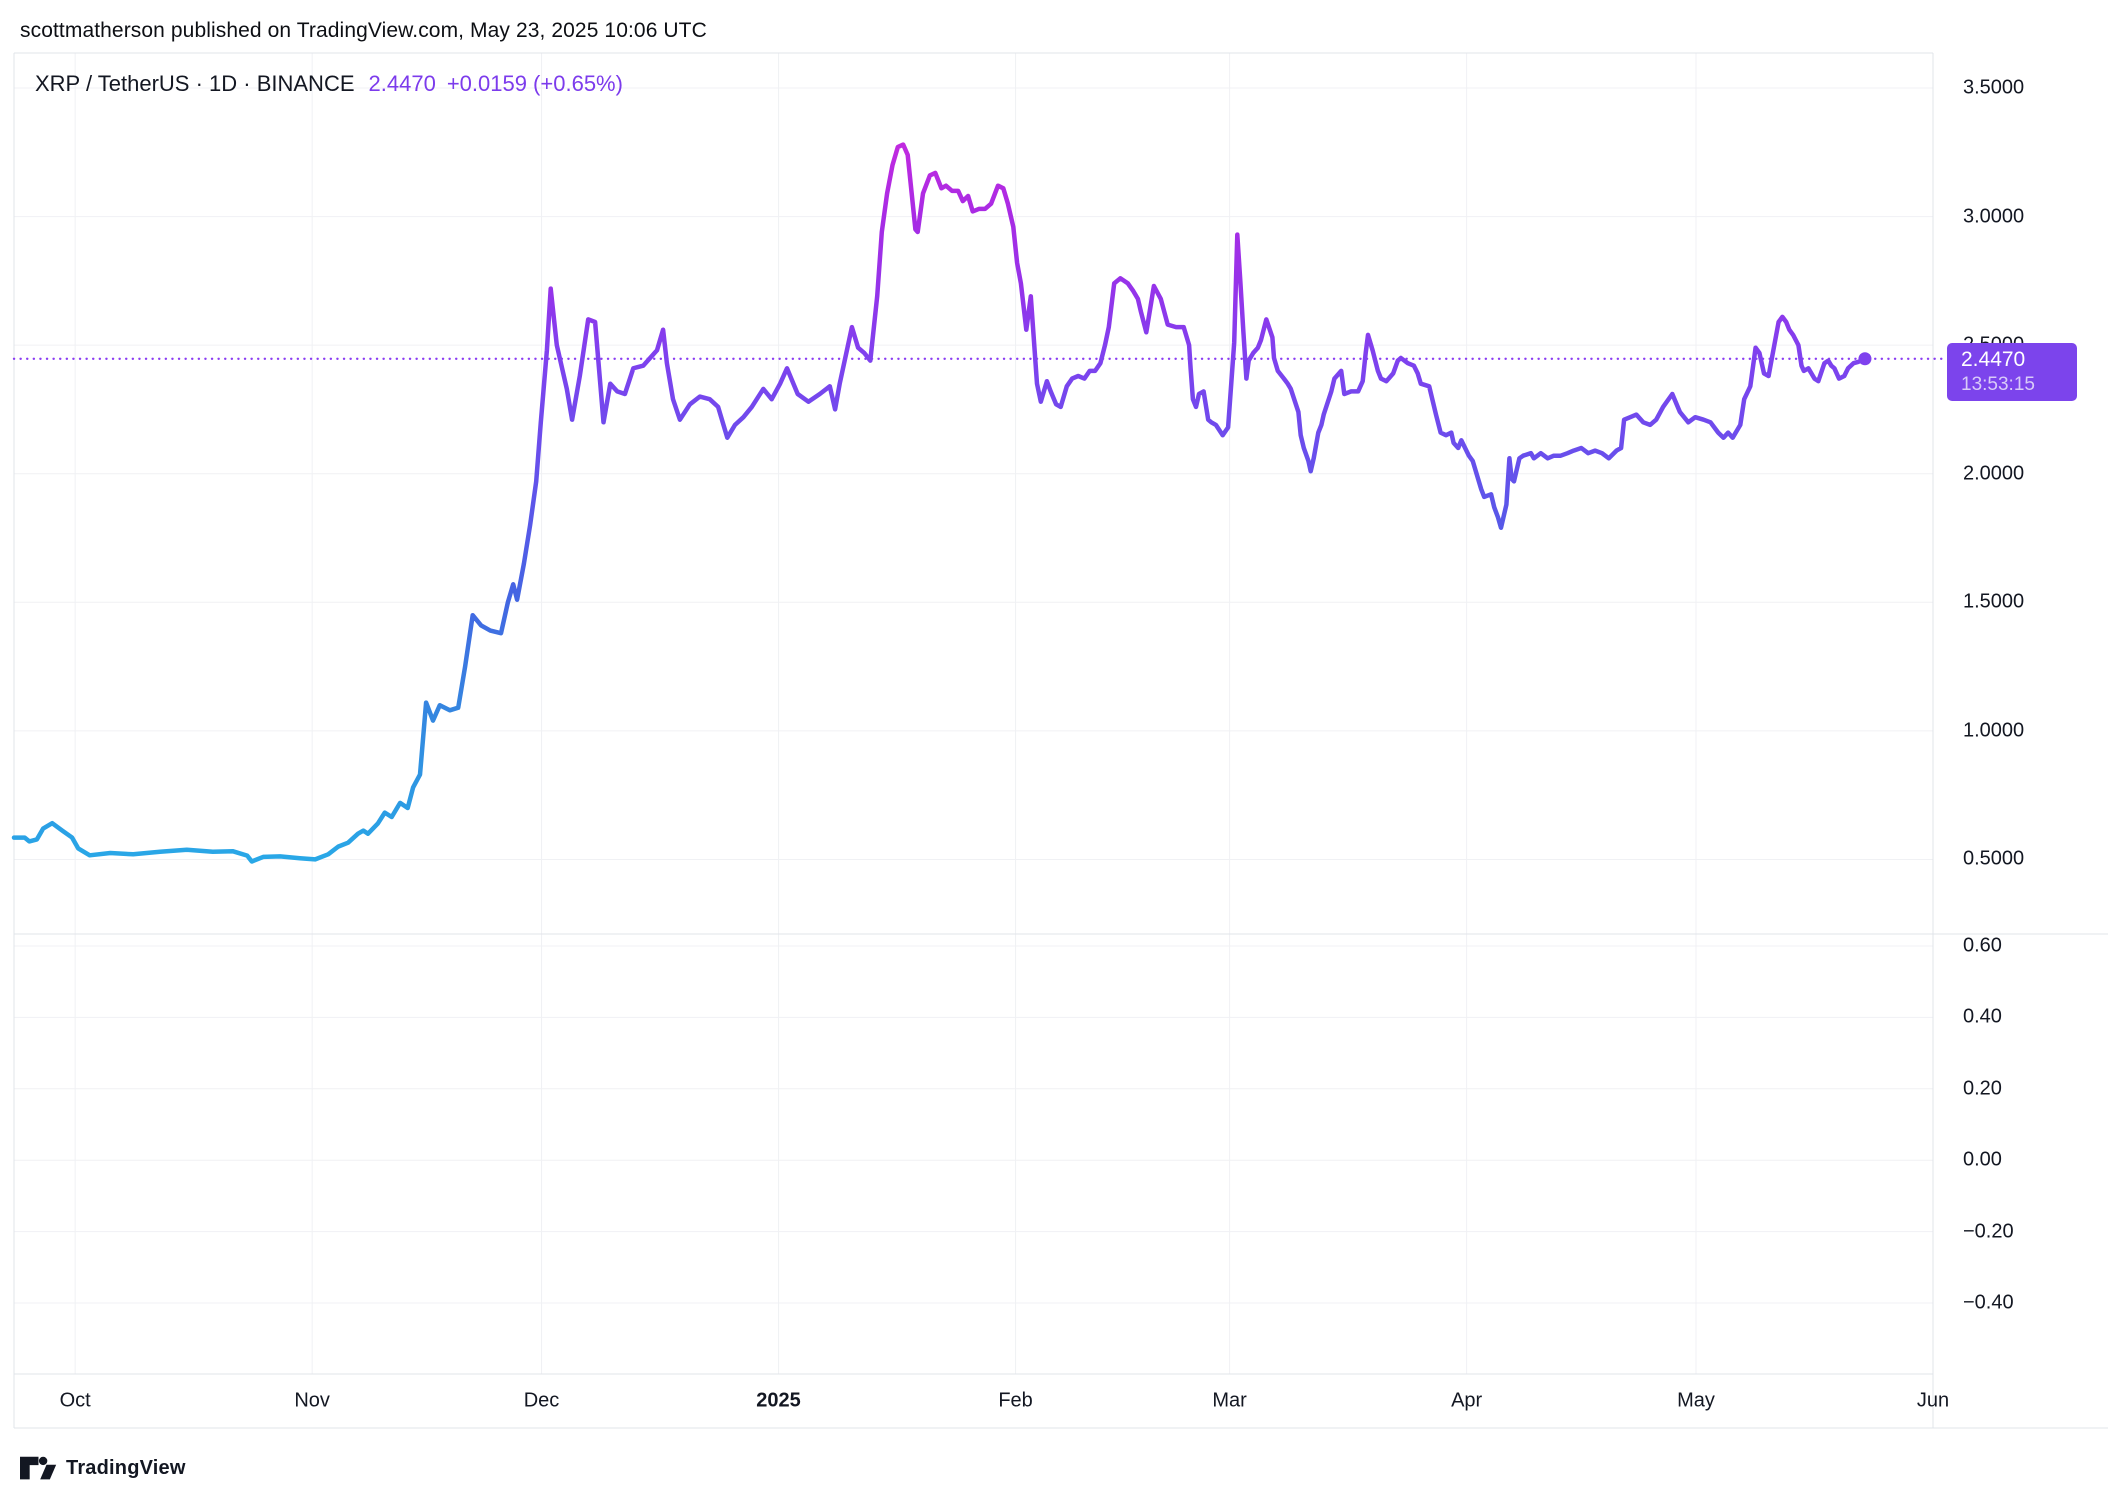 The width and height of the screenshot is (2108, 1502). Describe the element at coordinates (1993, 359) in the screenshot. I see `last-price-badge-value: 2.4470` at that location.